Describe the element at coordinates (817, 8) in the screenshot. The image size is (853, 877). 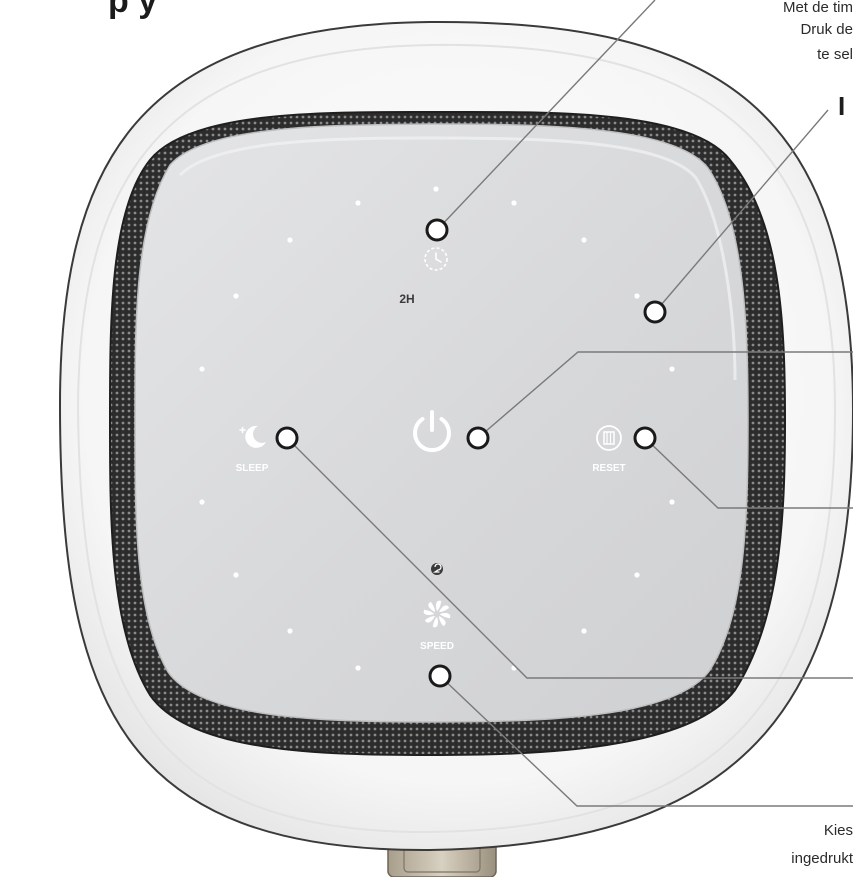
I see `callout-top-line1: Met de tim` at that location.